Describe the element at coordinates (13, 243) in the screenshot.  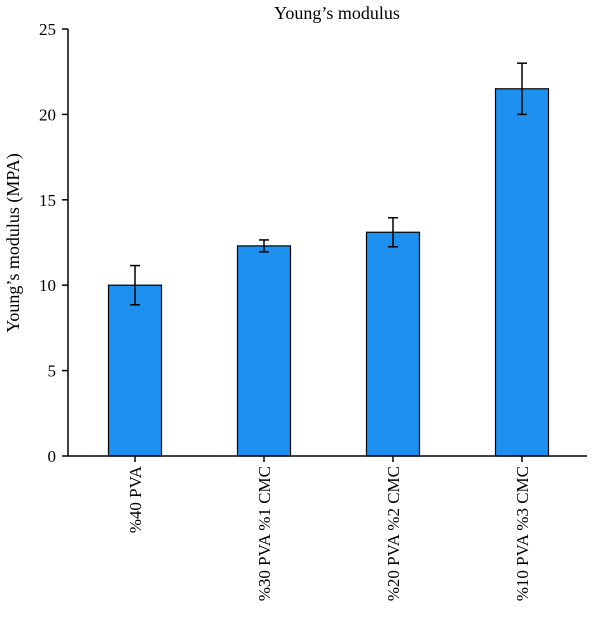
I see `y-axis-label: Young’s modulus (MPA)` at that location.